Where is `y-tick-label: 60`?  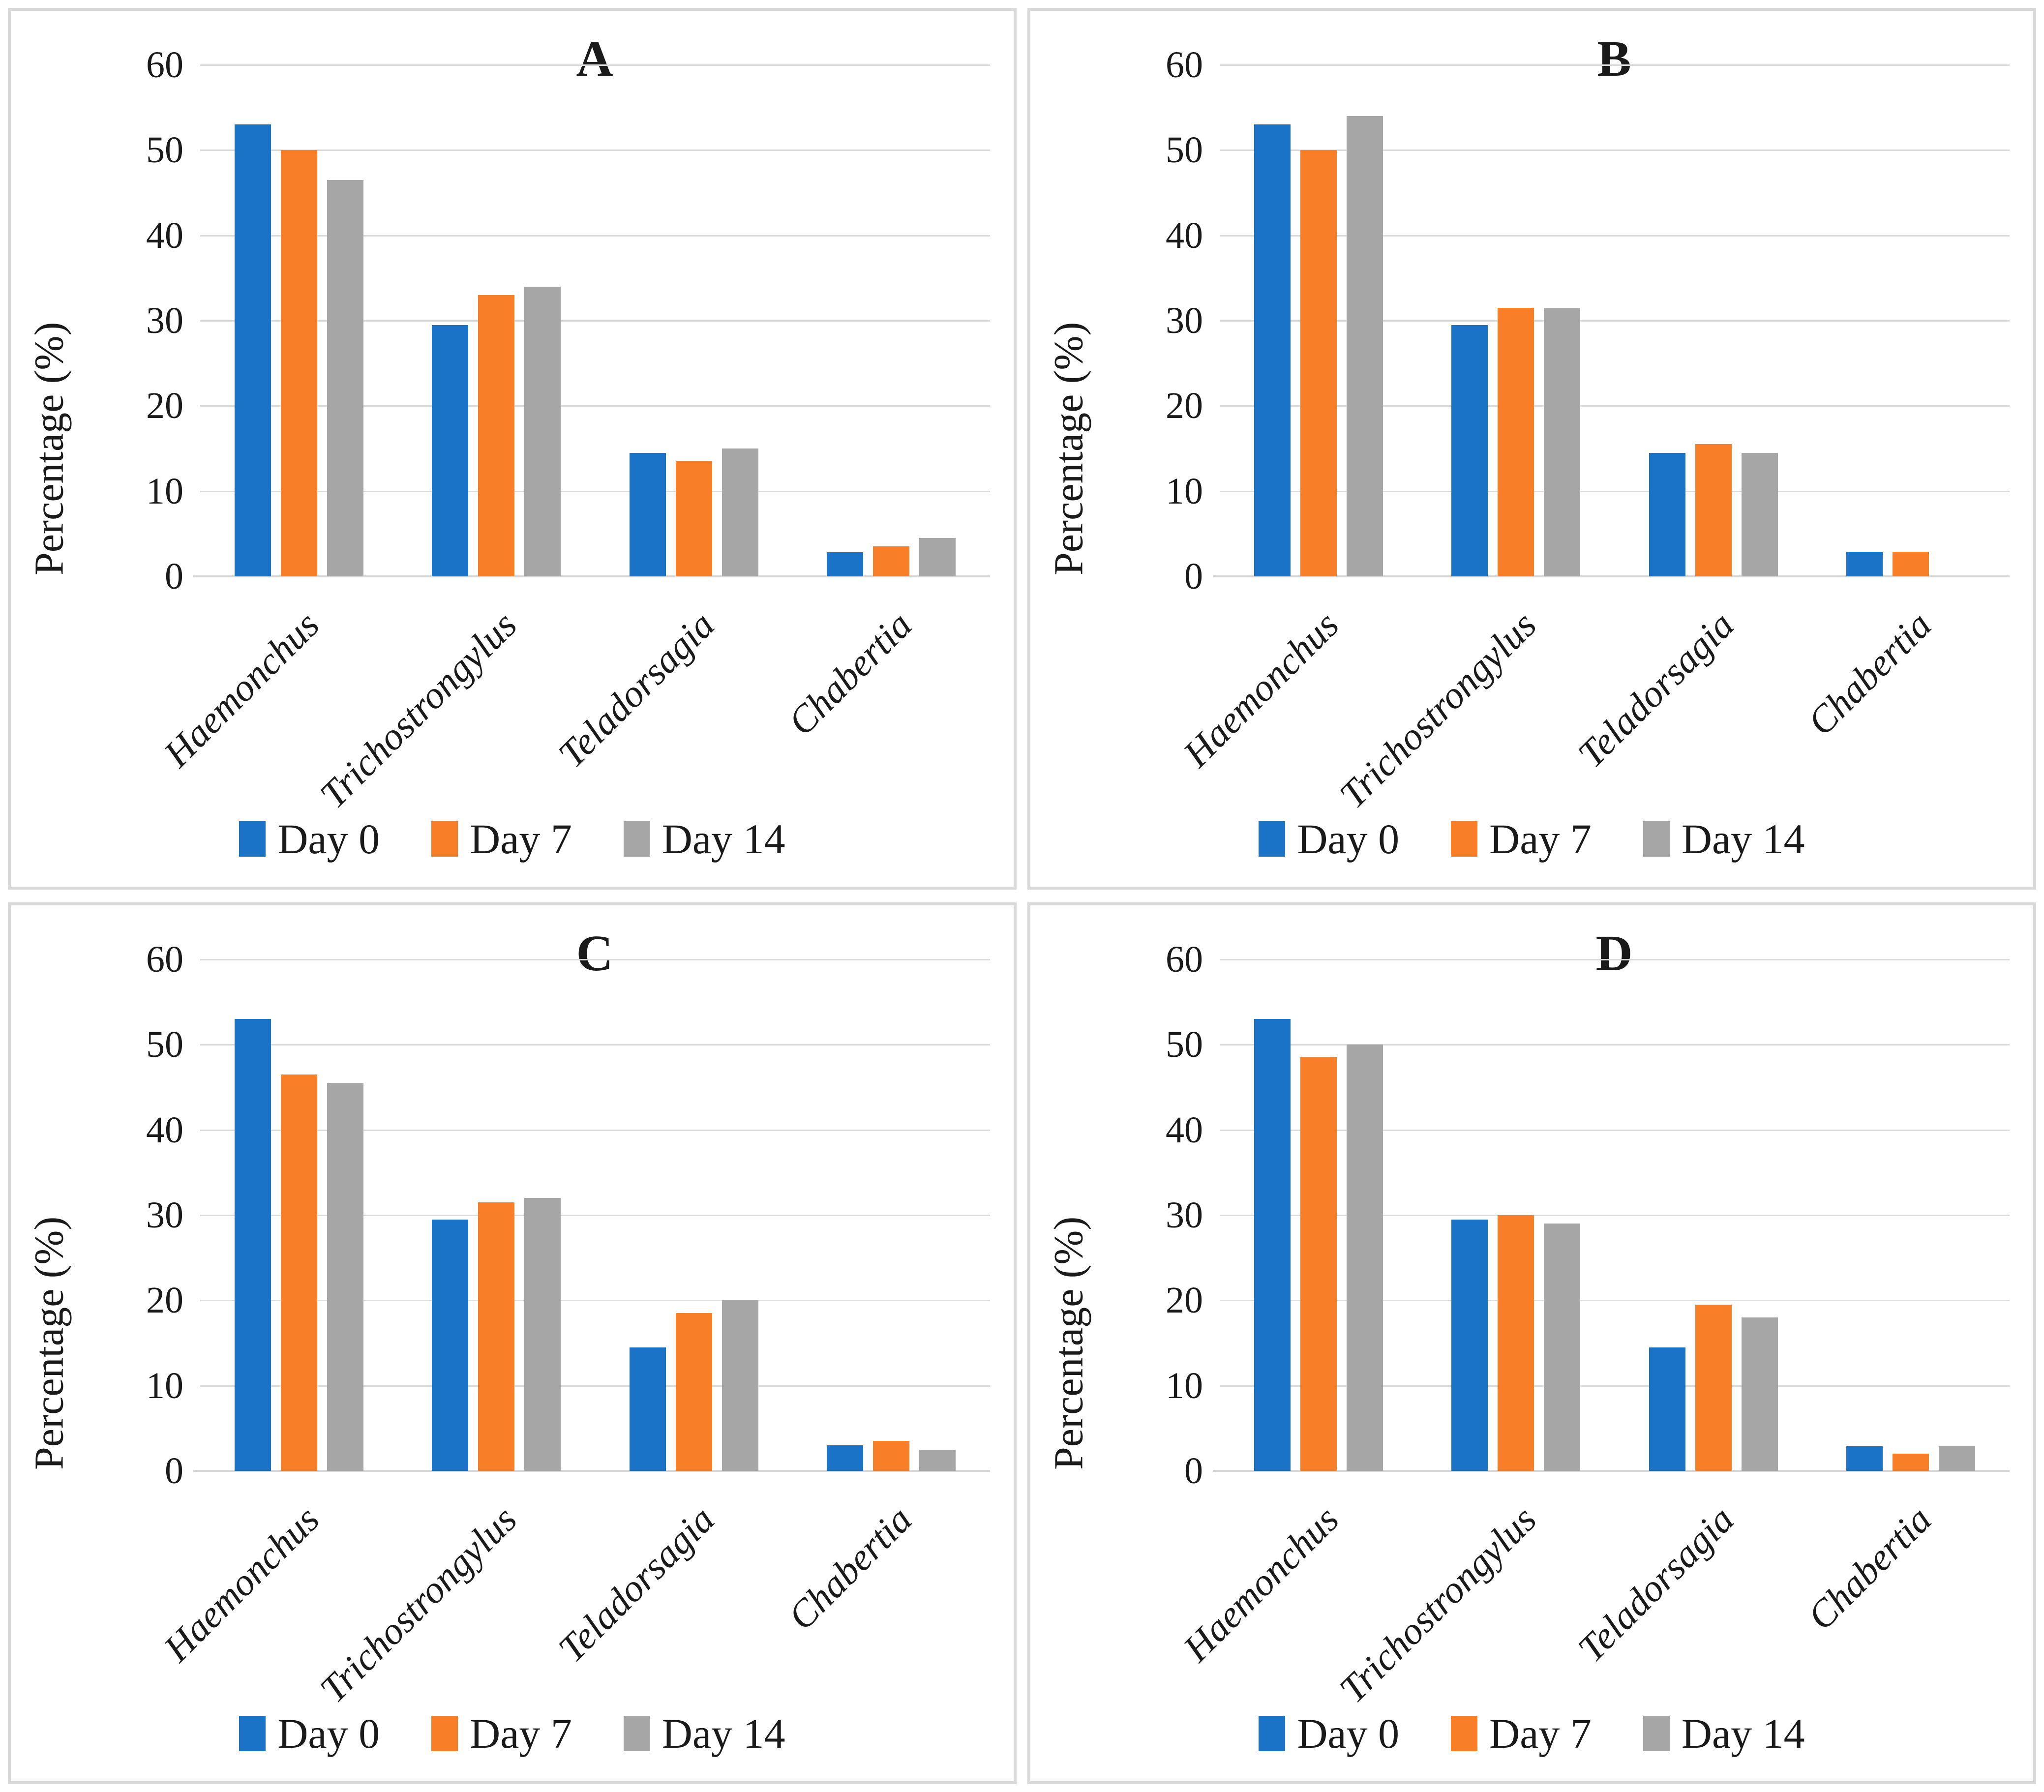 y-tick-label: 60 is located at coordinates (1184, 65).